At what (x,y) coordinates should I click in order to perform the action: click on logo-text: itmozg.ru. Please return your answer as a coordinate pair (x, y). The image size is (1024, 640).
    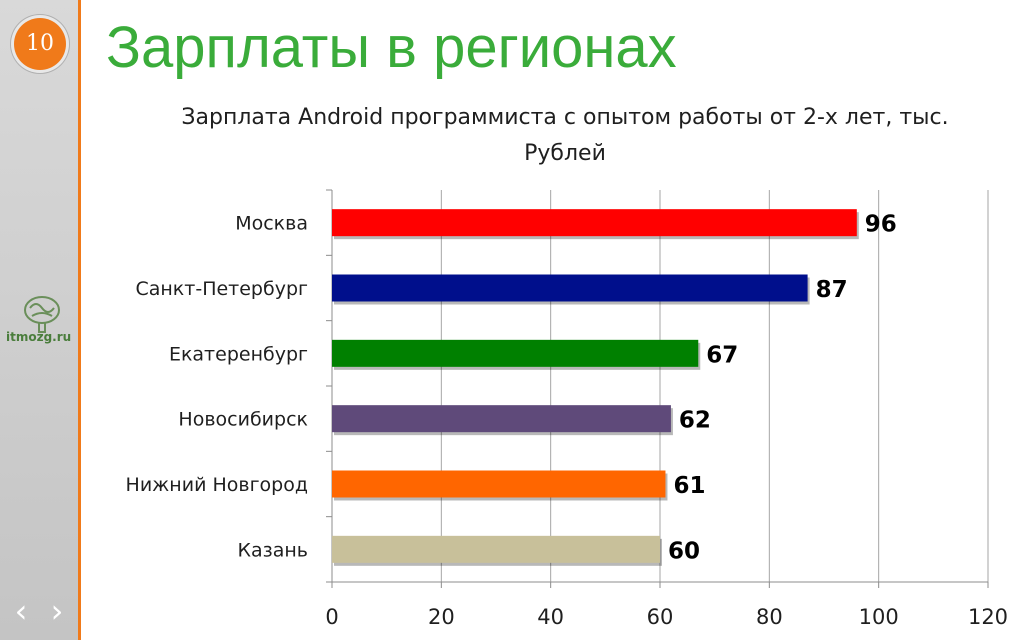
    Looking at the image, I should click on (39, 337).